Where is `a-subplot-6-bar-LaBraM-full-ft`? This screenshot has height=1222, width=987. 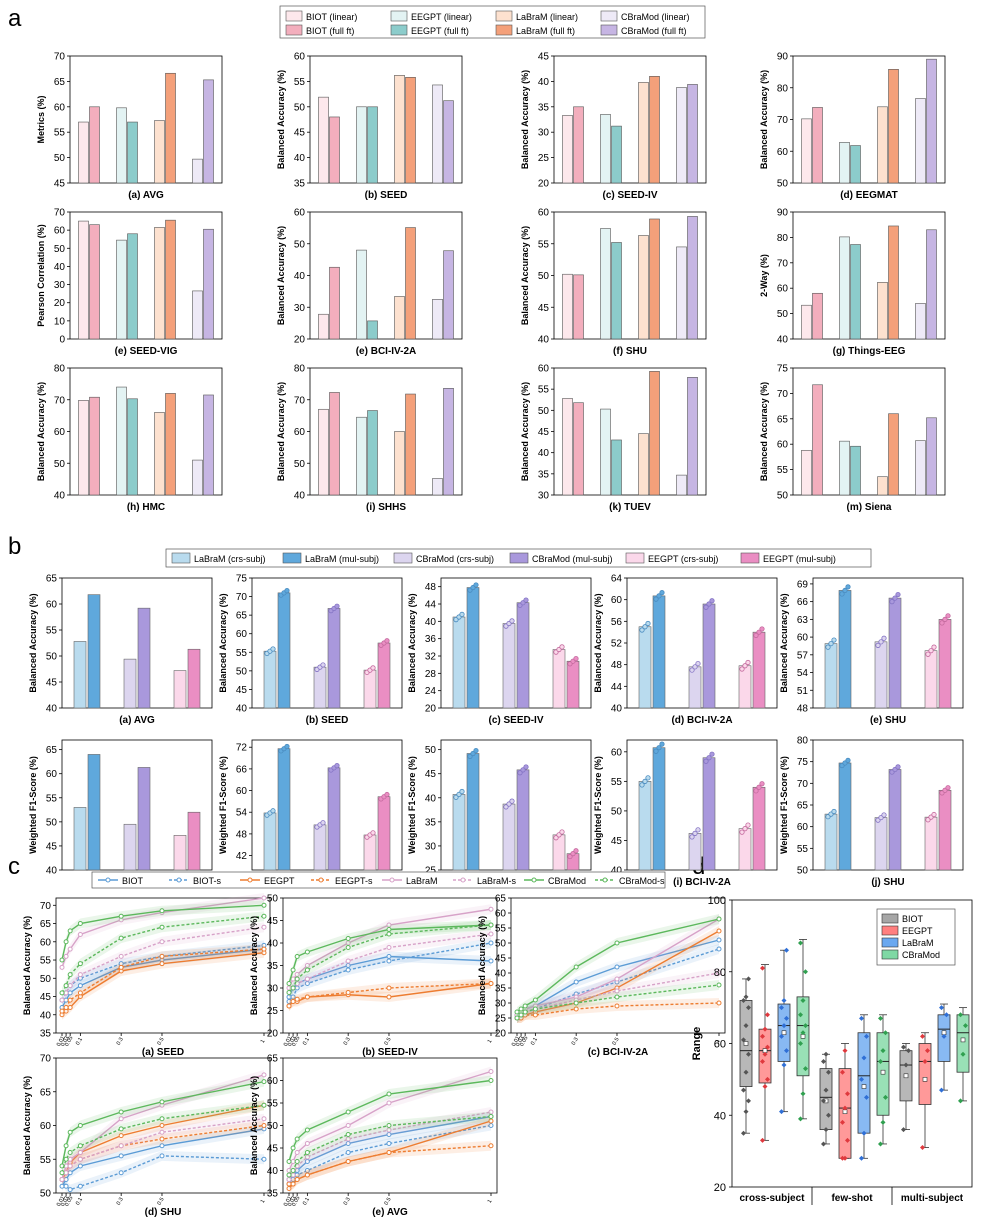 a-subplot-6-bar-LaBraM-full-ft is located at coordinates (410, 283).